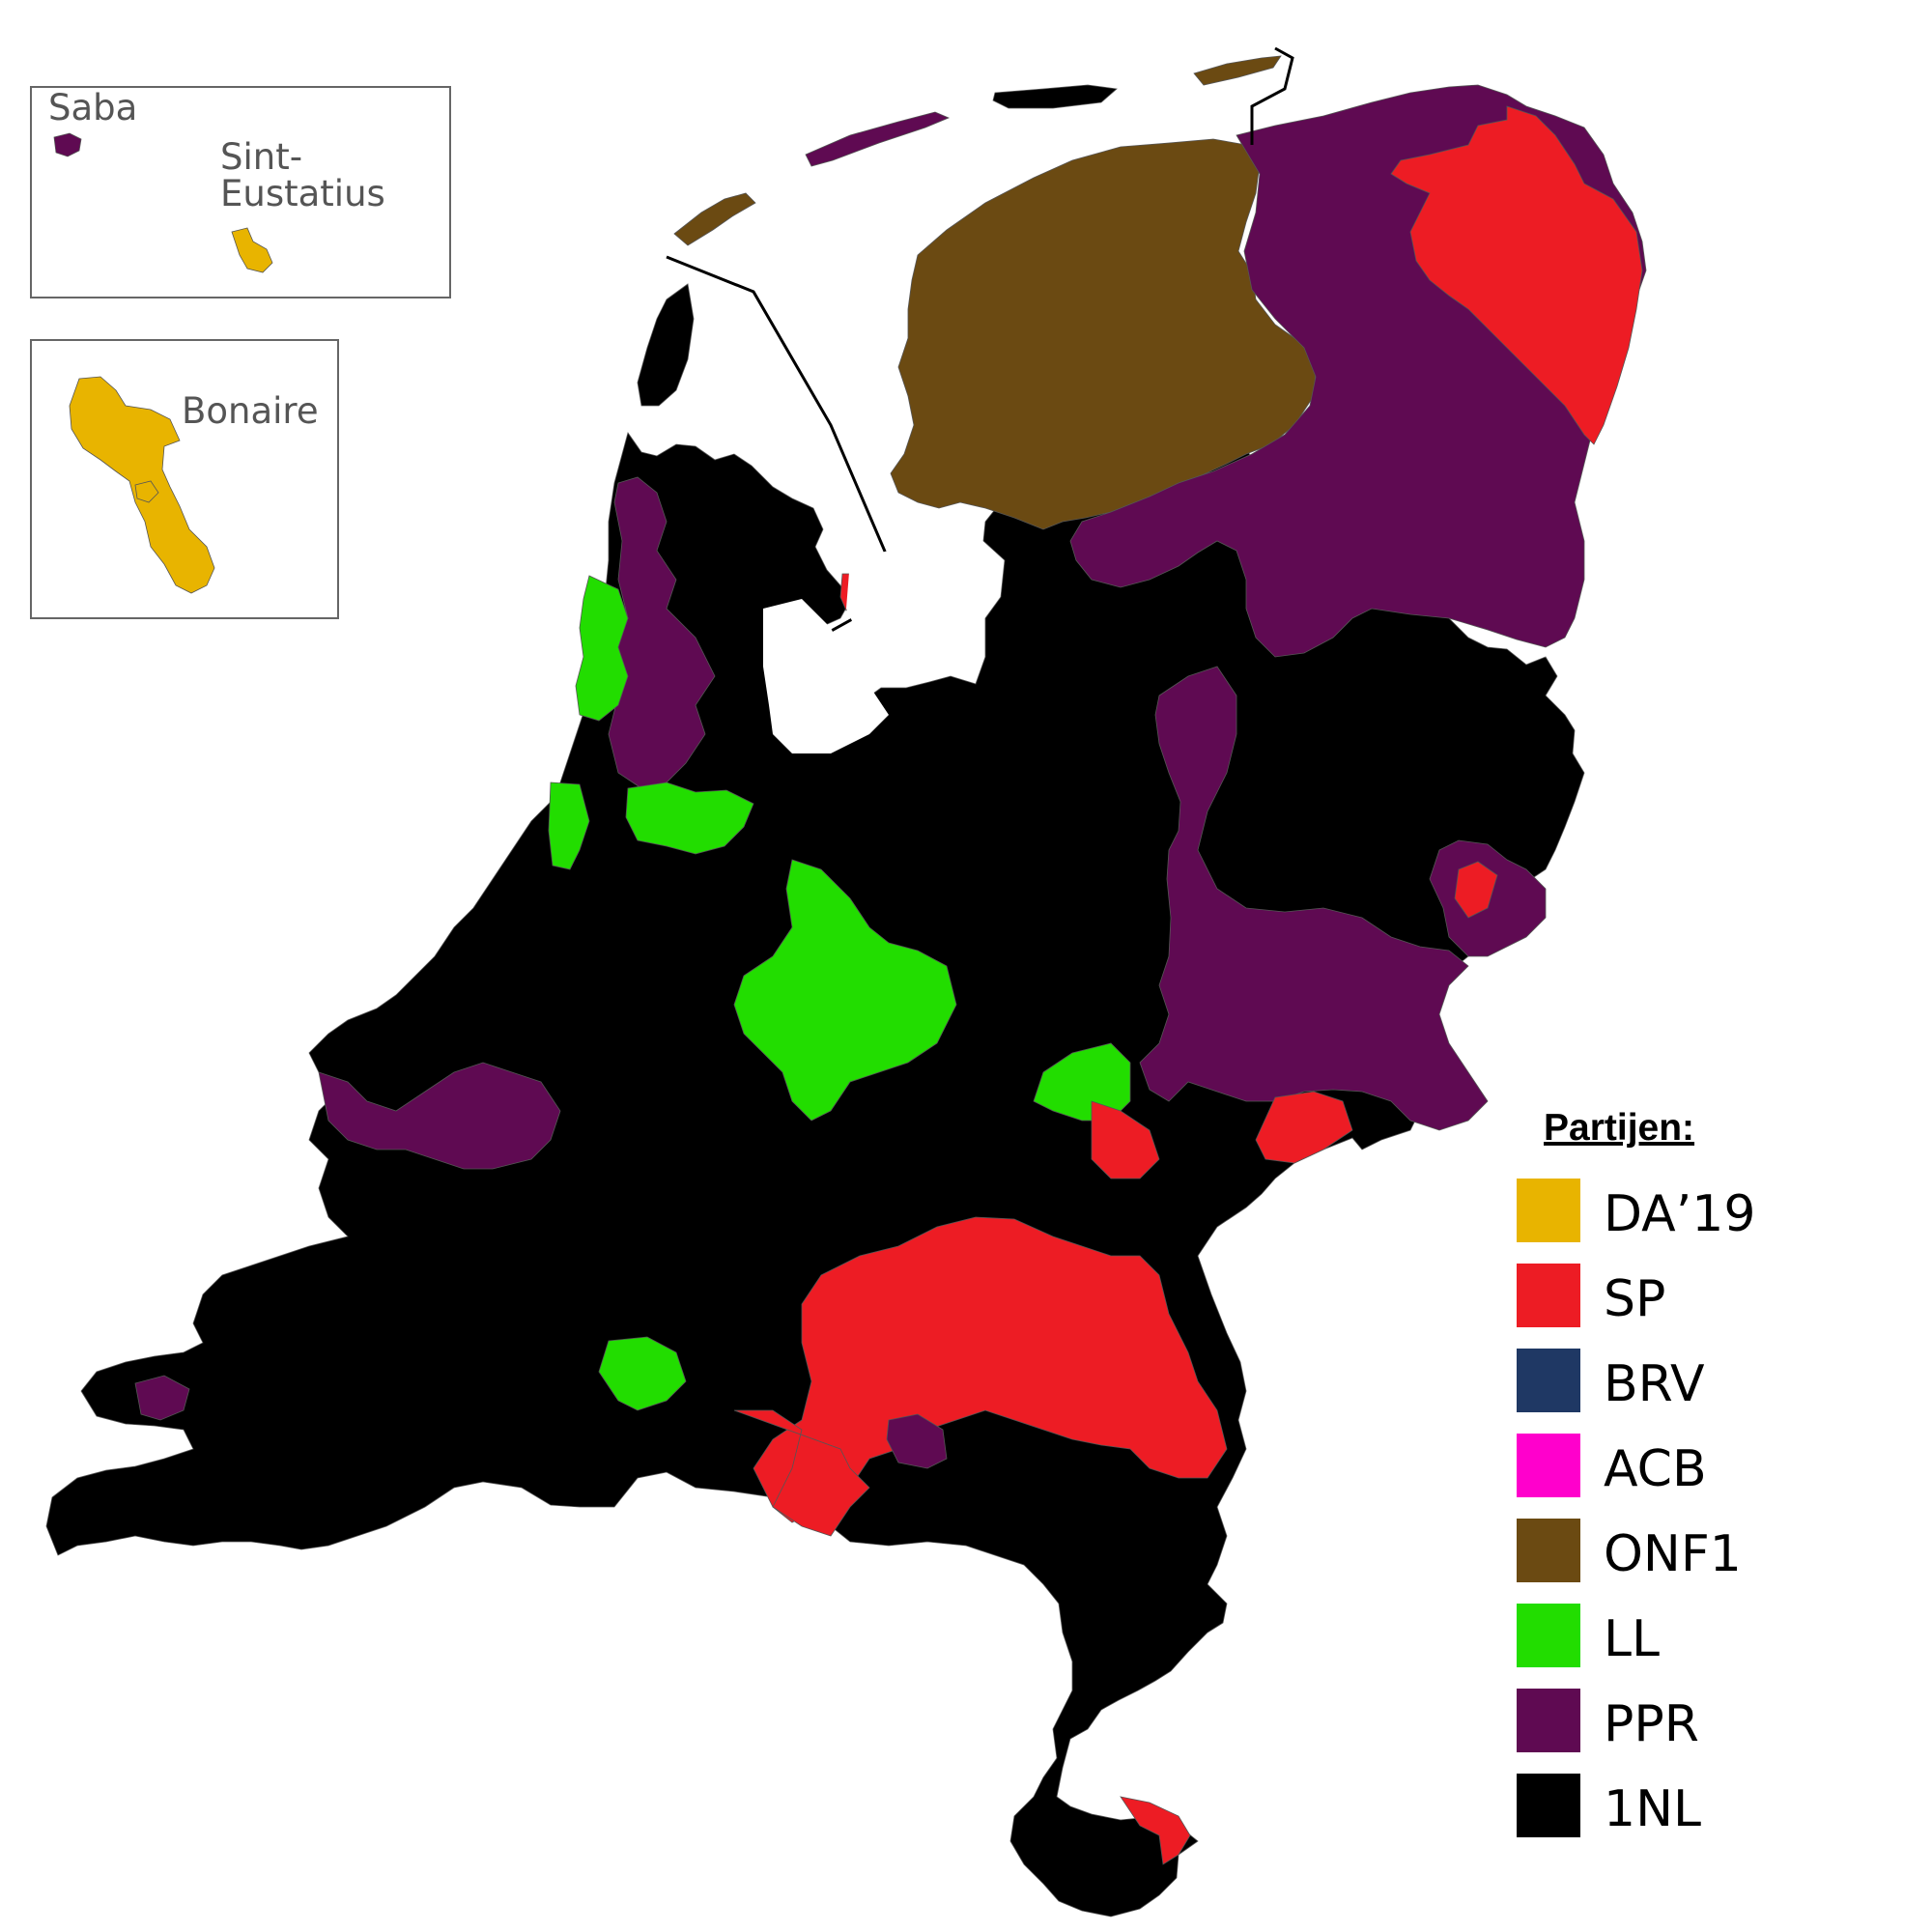 The image size is (1932, 1932). I want to click on region-brabant-ppr, so click(917, 1441).